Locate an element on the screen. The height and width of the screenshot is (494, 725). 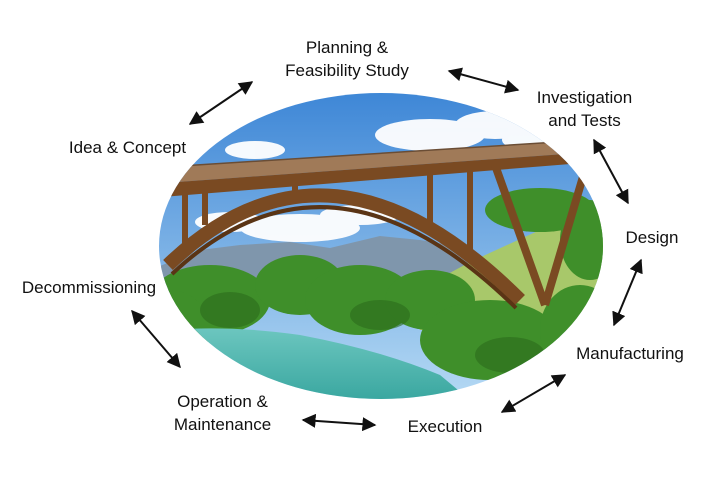
arrow-design-manufacturing is located at coordinates (627, 292).